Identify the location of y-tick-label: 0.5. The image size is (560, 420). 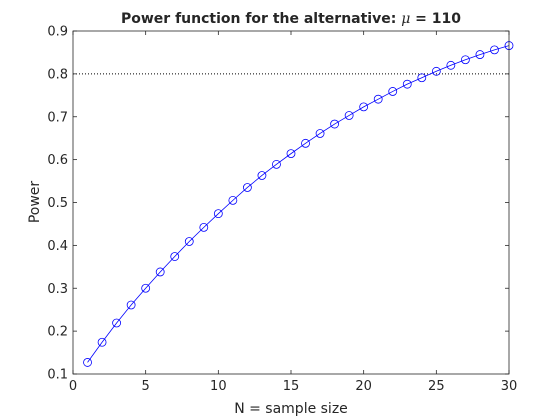
(57, 203).